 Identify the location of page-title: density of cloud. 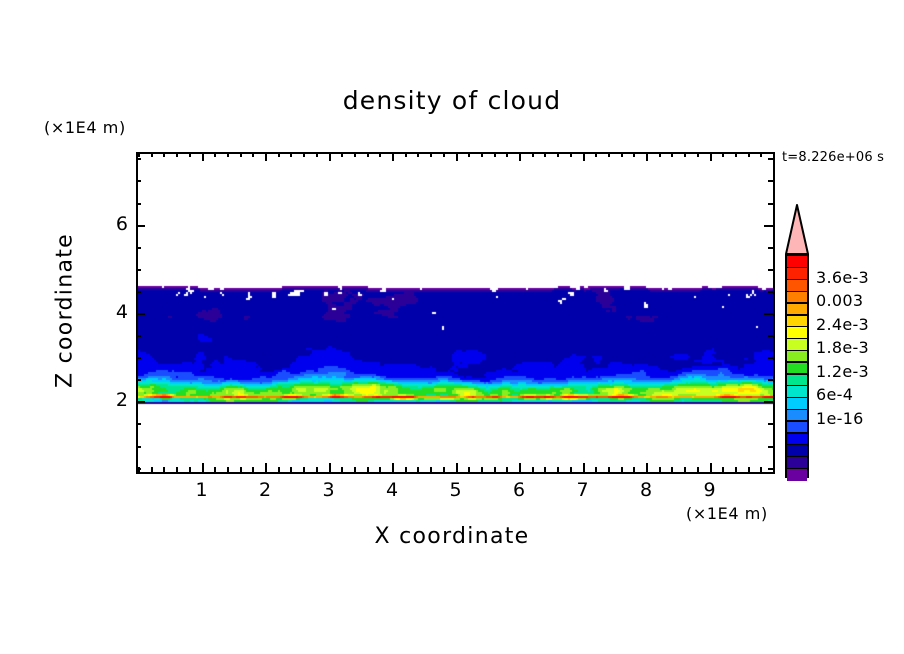
(452, 100).